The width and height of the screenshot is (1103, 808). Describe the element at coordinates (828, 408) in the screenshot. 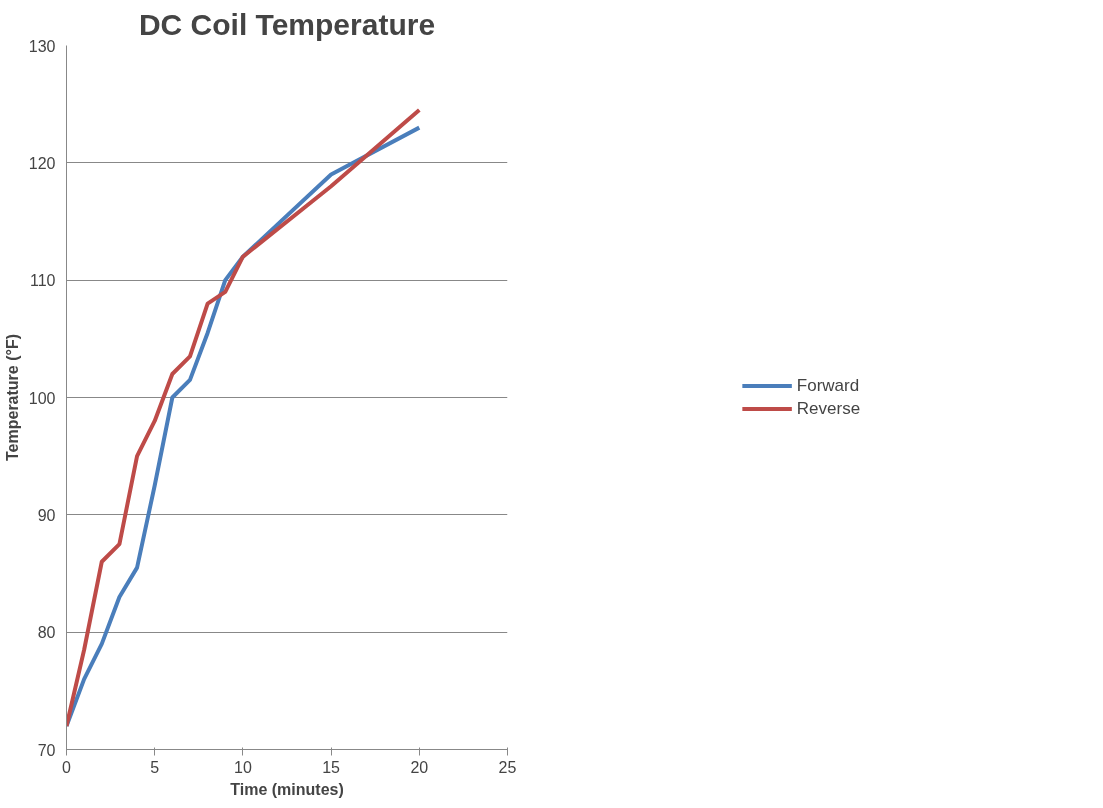

I see `legend-label: Reverse` at that location.